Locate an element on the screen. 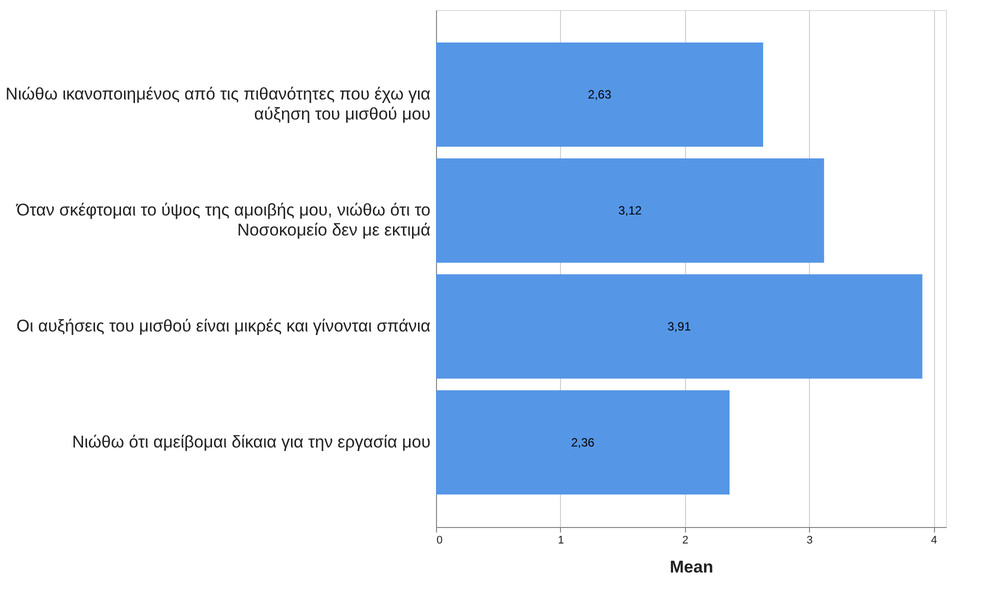 Image resolution: width=997 pixels, height=590 pixels. data-label: 2,63 is located at coordinates (600, 95).